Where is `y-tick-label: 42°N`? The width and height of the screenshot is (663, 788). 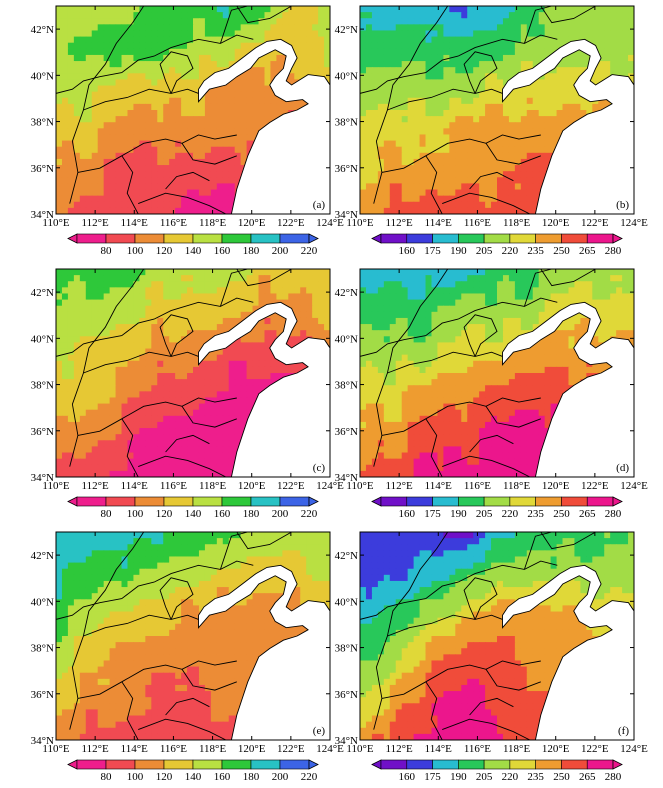 y-tick-label: 42°N is located at coordinates (346, 556).